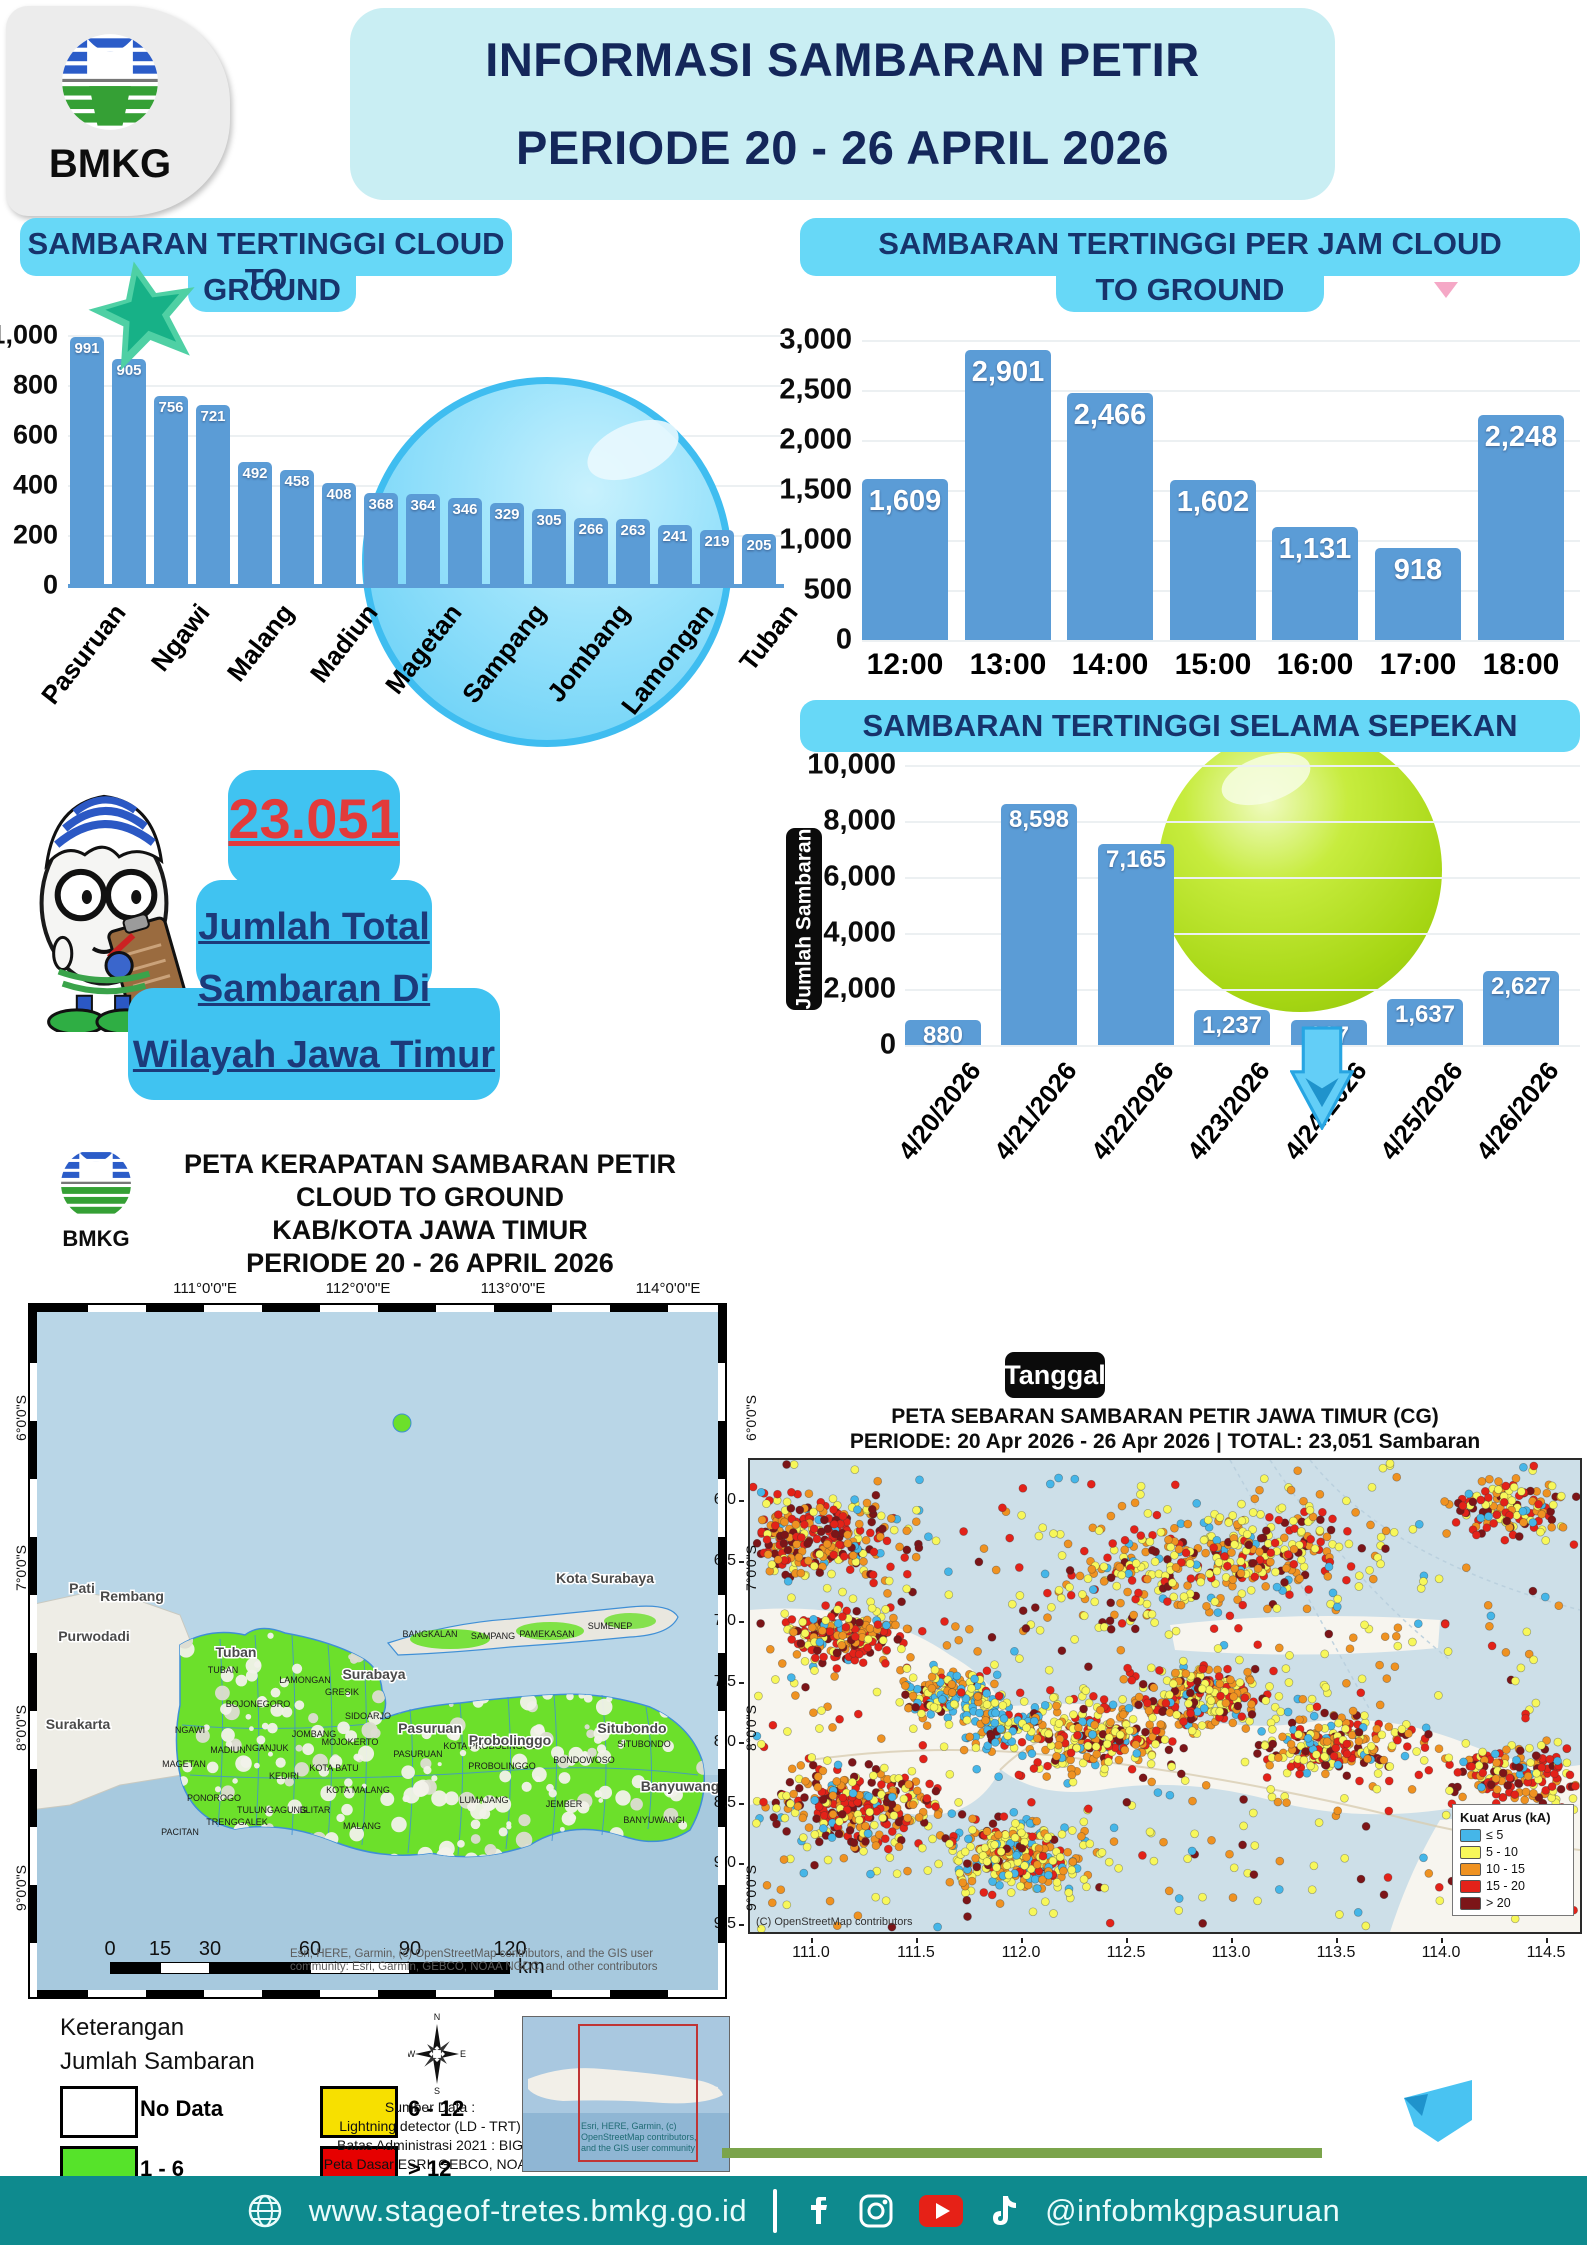  Describe the element at coordinates (1039, 924) in the screenshot. I see `bar: 8,598` at that location.